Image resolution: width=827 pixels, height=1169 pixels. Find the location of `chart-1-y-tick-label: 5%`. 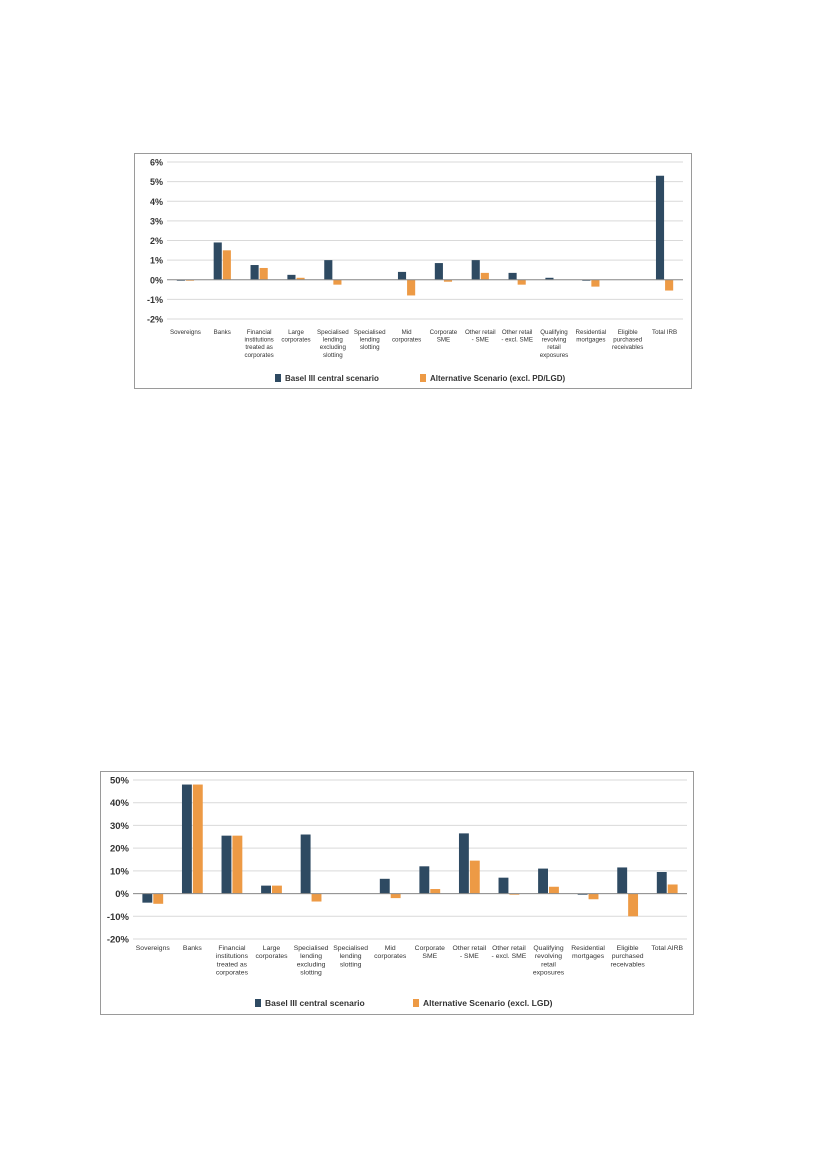

chart-1-y-tick-label: 5% is located at coordinates (156, 182).